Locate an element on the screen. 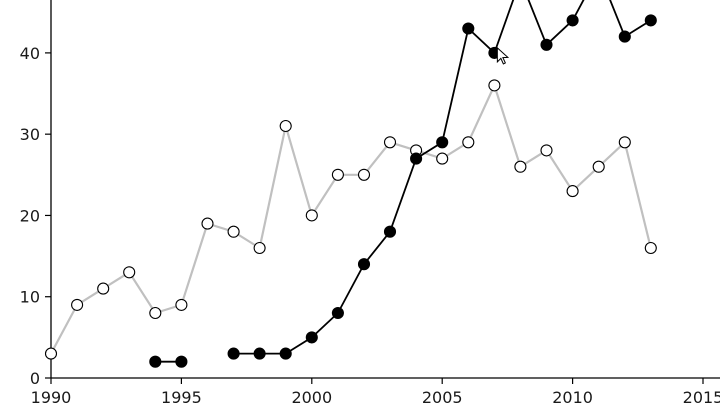 The width and height of the screenshot is (720, 408). mouse-pointer-icon is located at coordinates (503, 55).